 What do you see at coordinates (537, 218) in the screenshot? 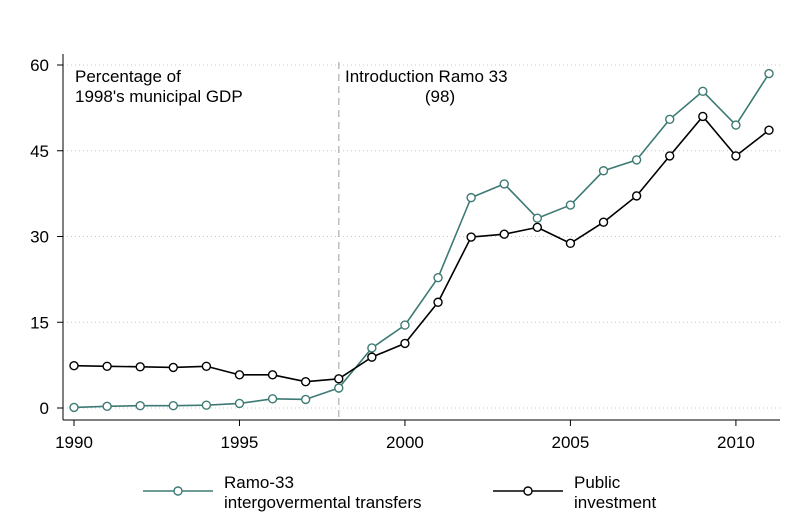
I see `point-0-2004` at bounding box center [537, 218].